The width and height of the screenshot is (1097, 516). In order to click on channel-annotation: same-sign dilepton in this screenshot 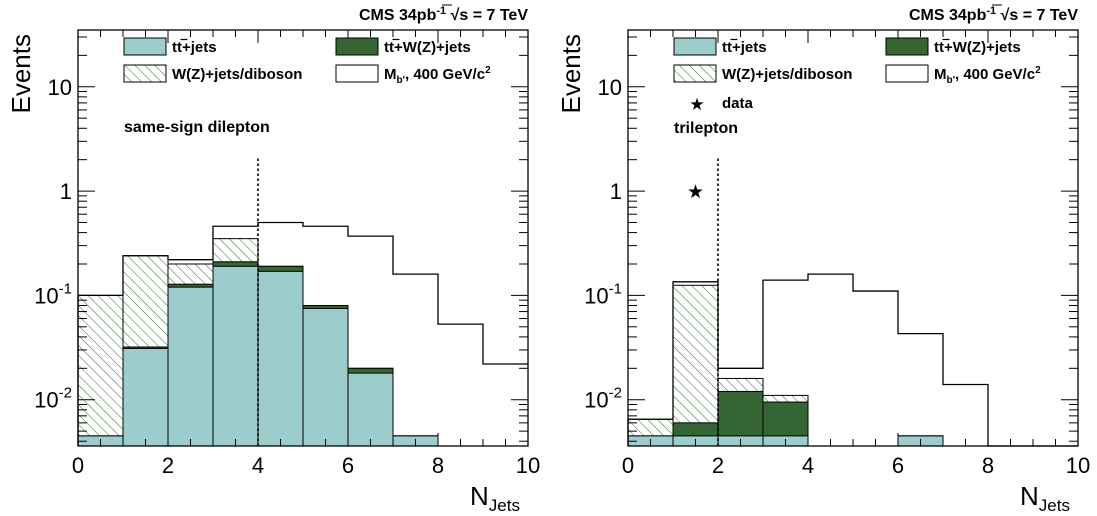, I will do `click(197, 127)`.